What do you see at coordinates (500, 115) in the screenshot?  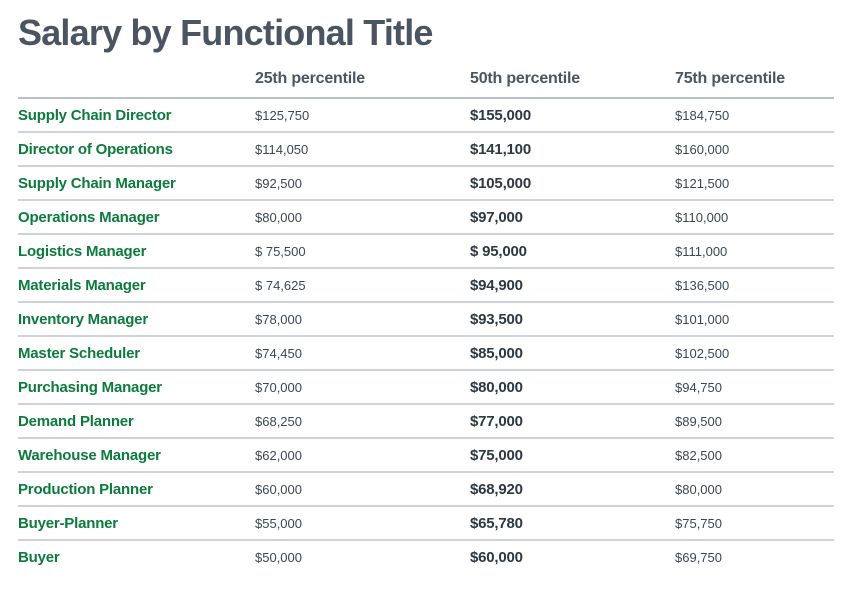 I see `value-50th: $155,000` at bounding box center [500, 115].